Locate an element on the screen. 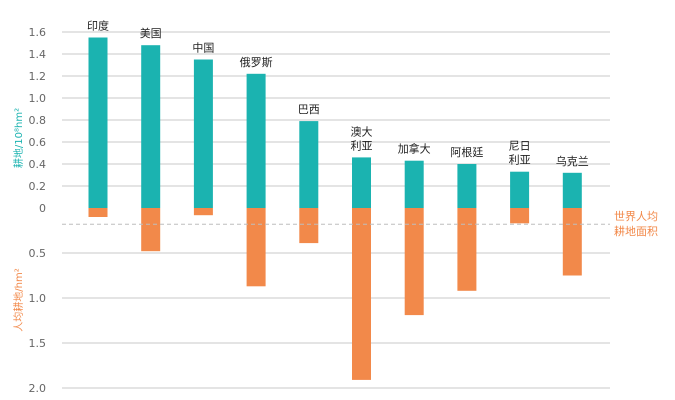  bottom-axis-label: 人均耕地/hm² is located at coordinates (18, 299).